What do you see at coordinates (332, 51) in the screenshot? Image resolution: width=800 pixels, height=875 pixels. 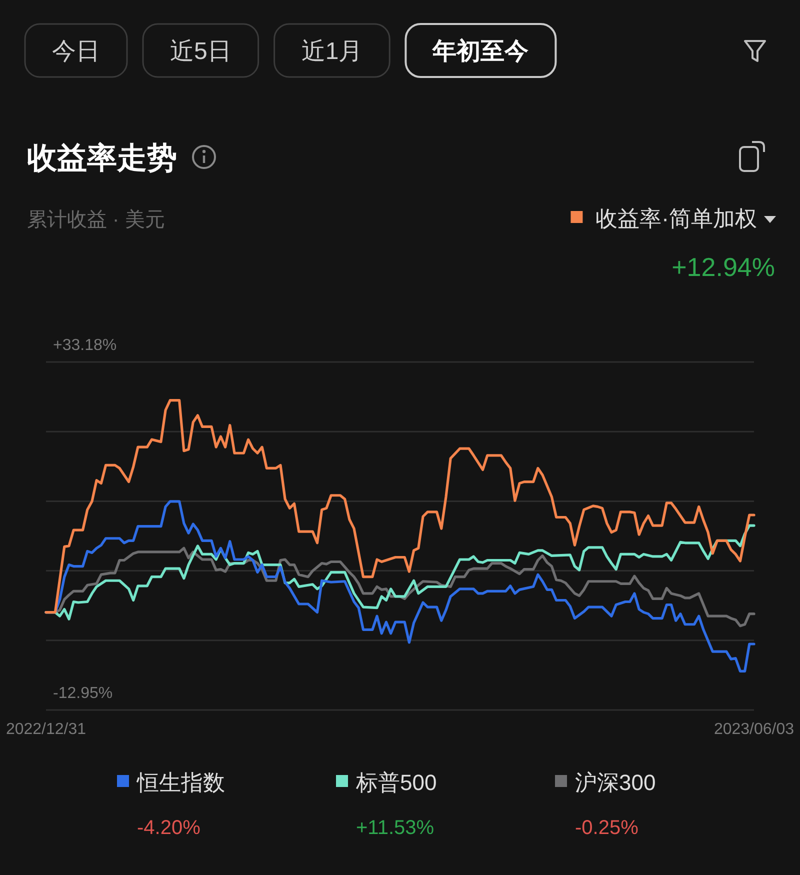 I see `text: 近1月` at bounding box center [332, 51].